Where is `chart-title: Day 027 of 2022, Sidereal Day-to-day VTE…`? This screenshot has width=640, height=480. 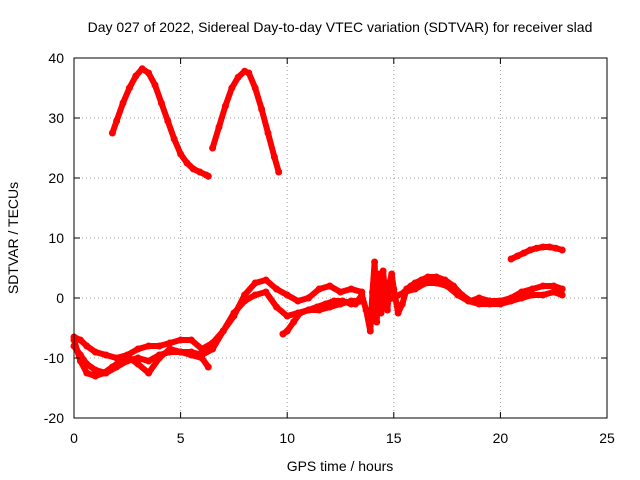 chart-title: Day 027 of 2022, Sidereal Day-to-day VTE… is located at coordinates (340, 27).